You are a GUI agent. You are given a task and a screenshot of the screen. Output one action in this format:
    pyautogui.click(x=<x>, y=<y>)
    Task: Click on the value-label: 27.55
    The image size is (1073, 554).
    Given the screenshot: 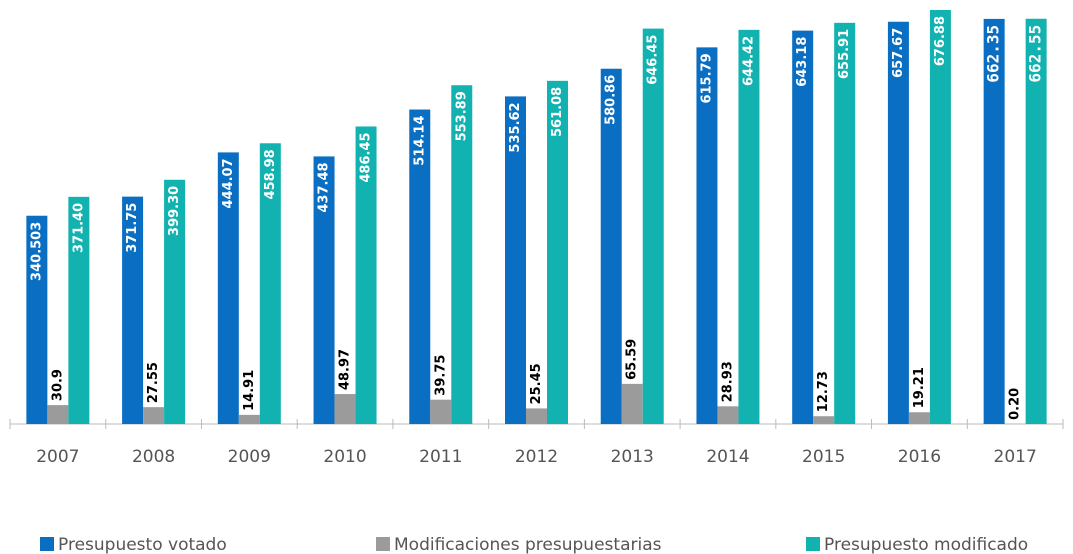 What is the action you would take?
    pyautogui.click(x=153, y=382)
    